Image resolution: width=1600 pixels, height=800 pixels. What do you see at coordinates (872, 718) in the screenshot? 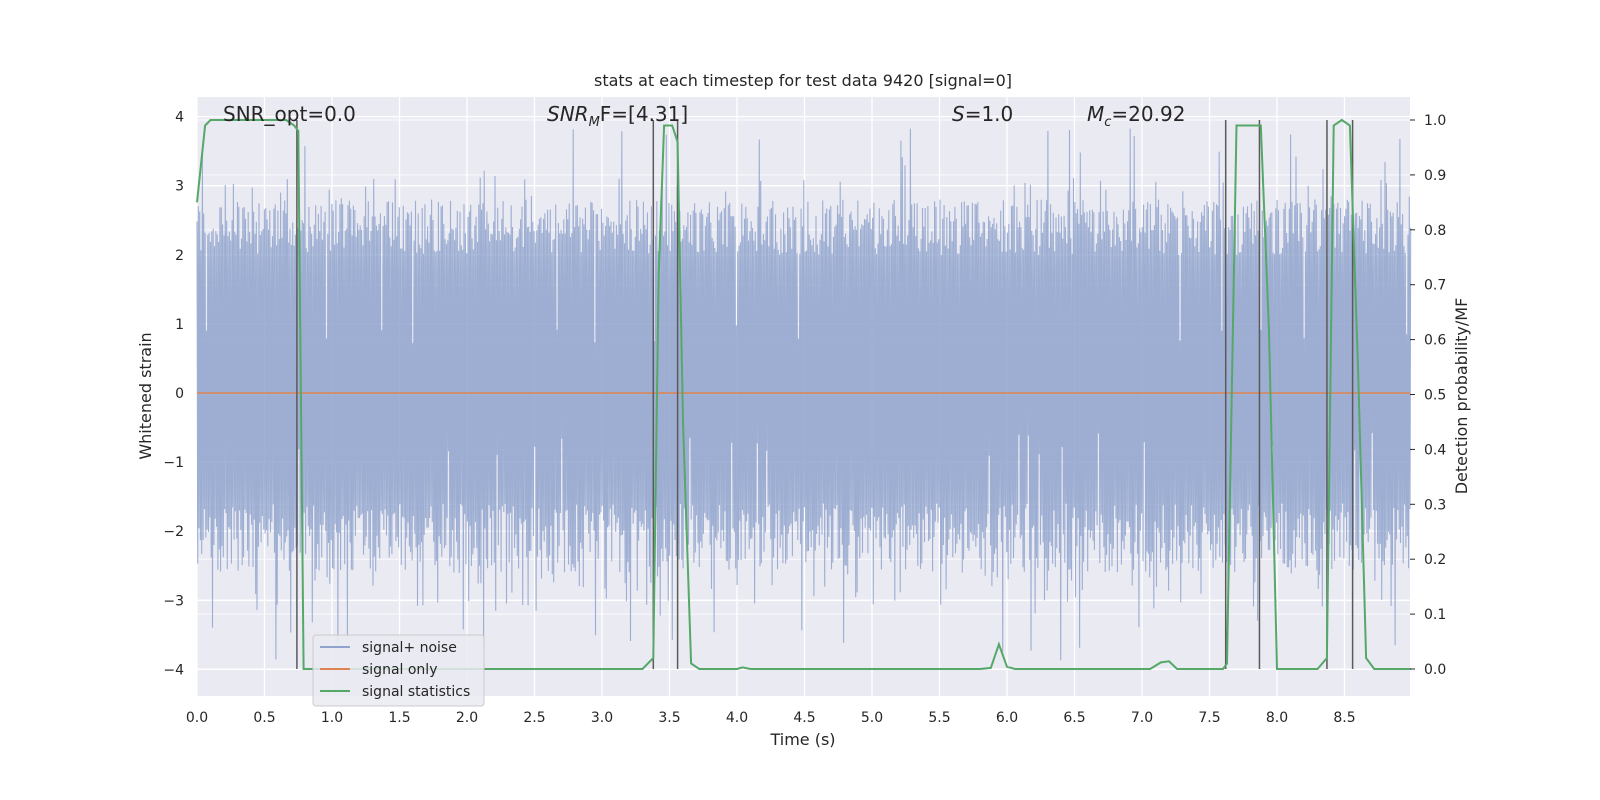
I see `x-tick-label: 5.0` at bounding box center [872, 718].